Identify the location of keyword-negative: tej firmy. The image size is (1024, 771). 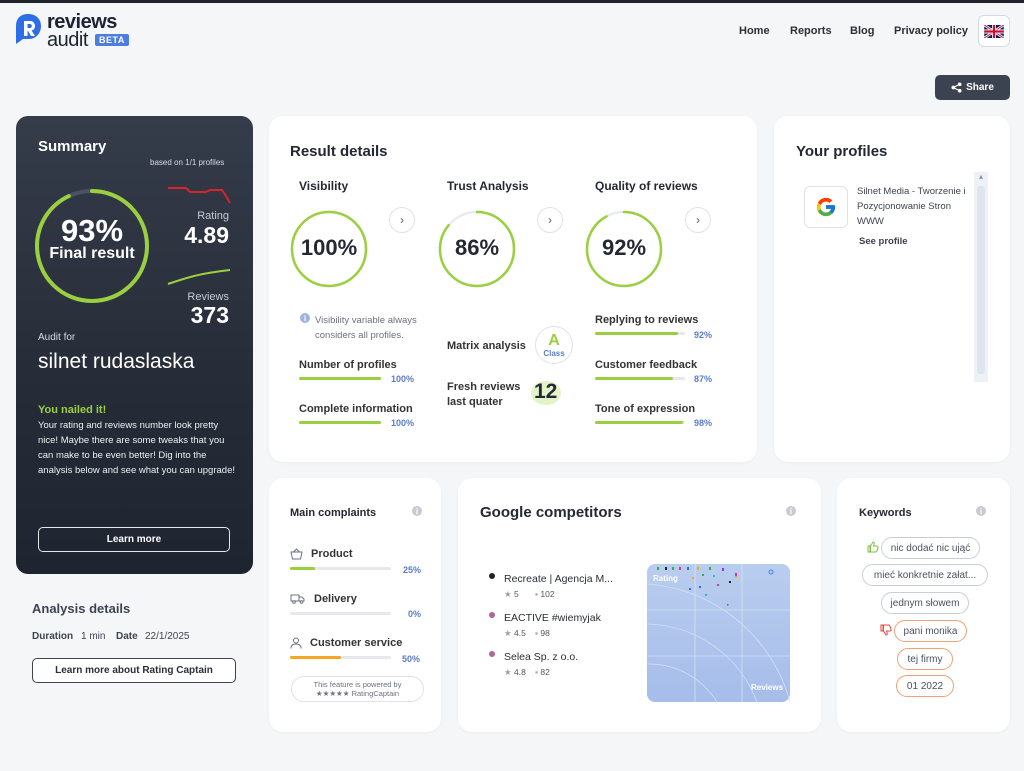
(925, 659).